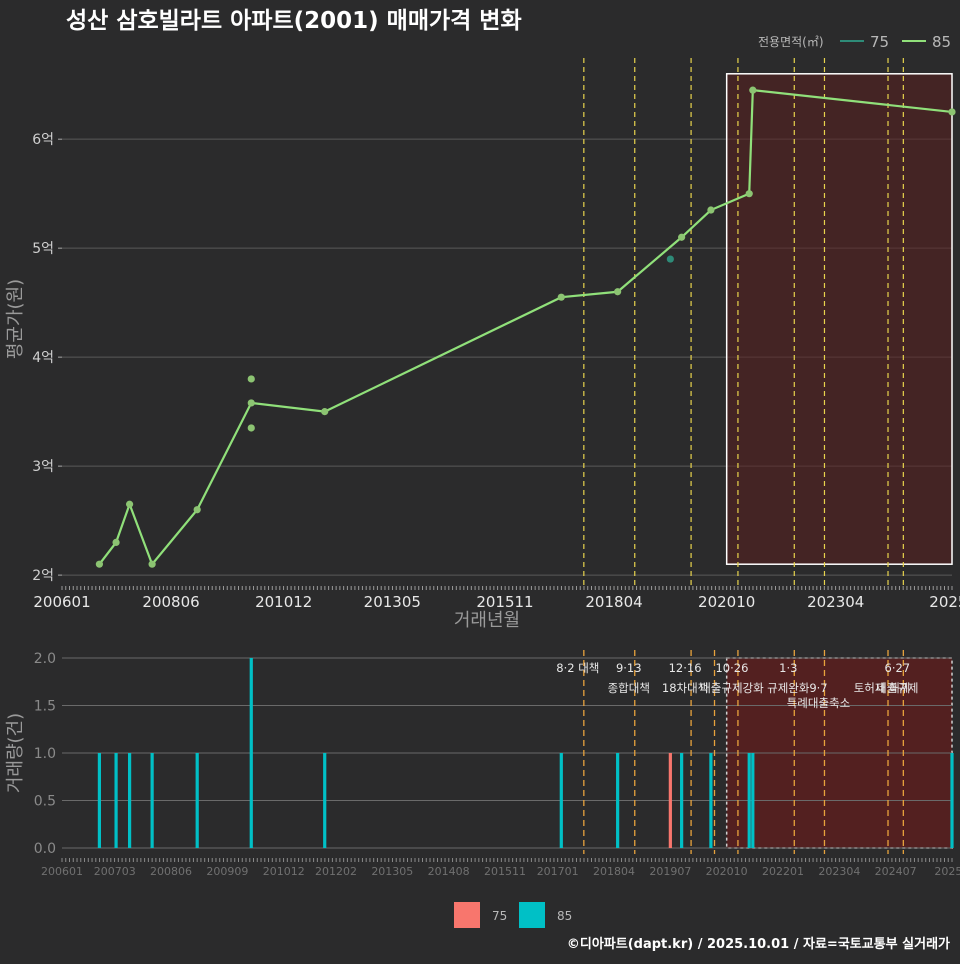 Image resolution: width=960 pixels, height=964 pixels. What do you see at coordinates (283, 602) in the screenshot?
I see `x-tick-label: 201012` at bounding box center [283, 602].